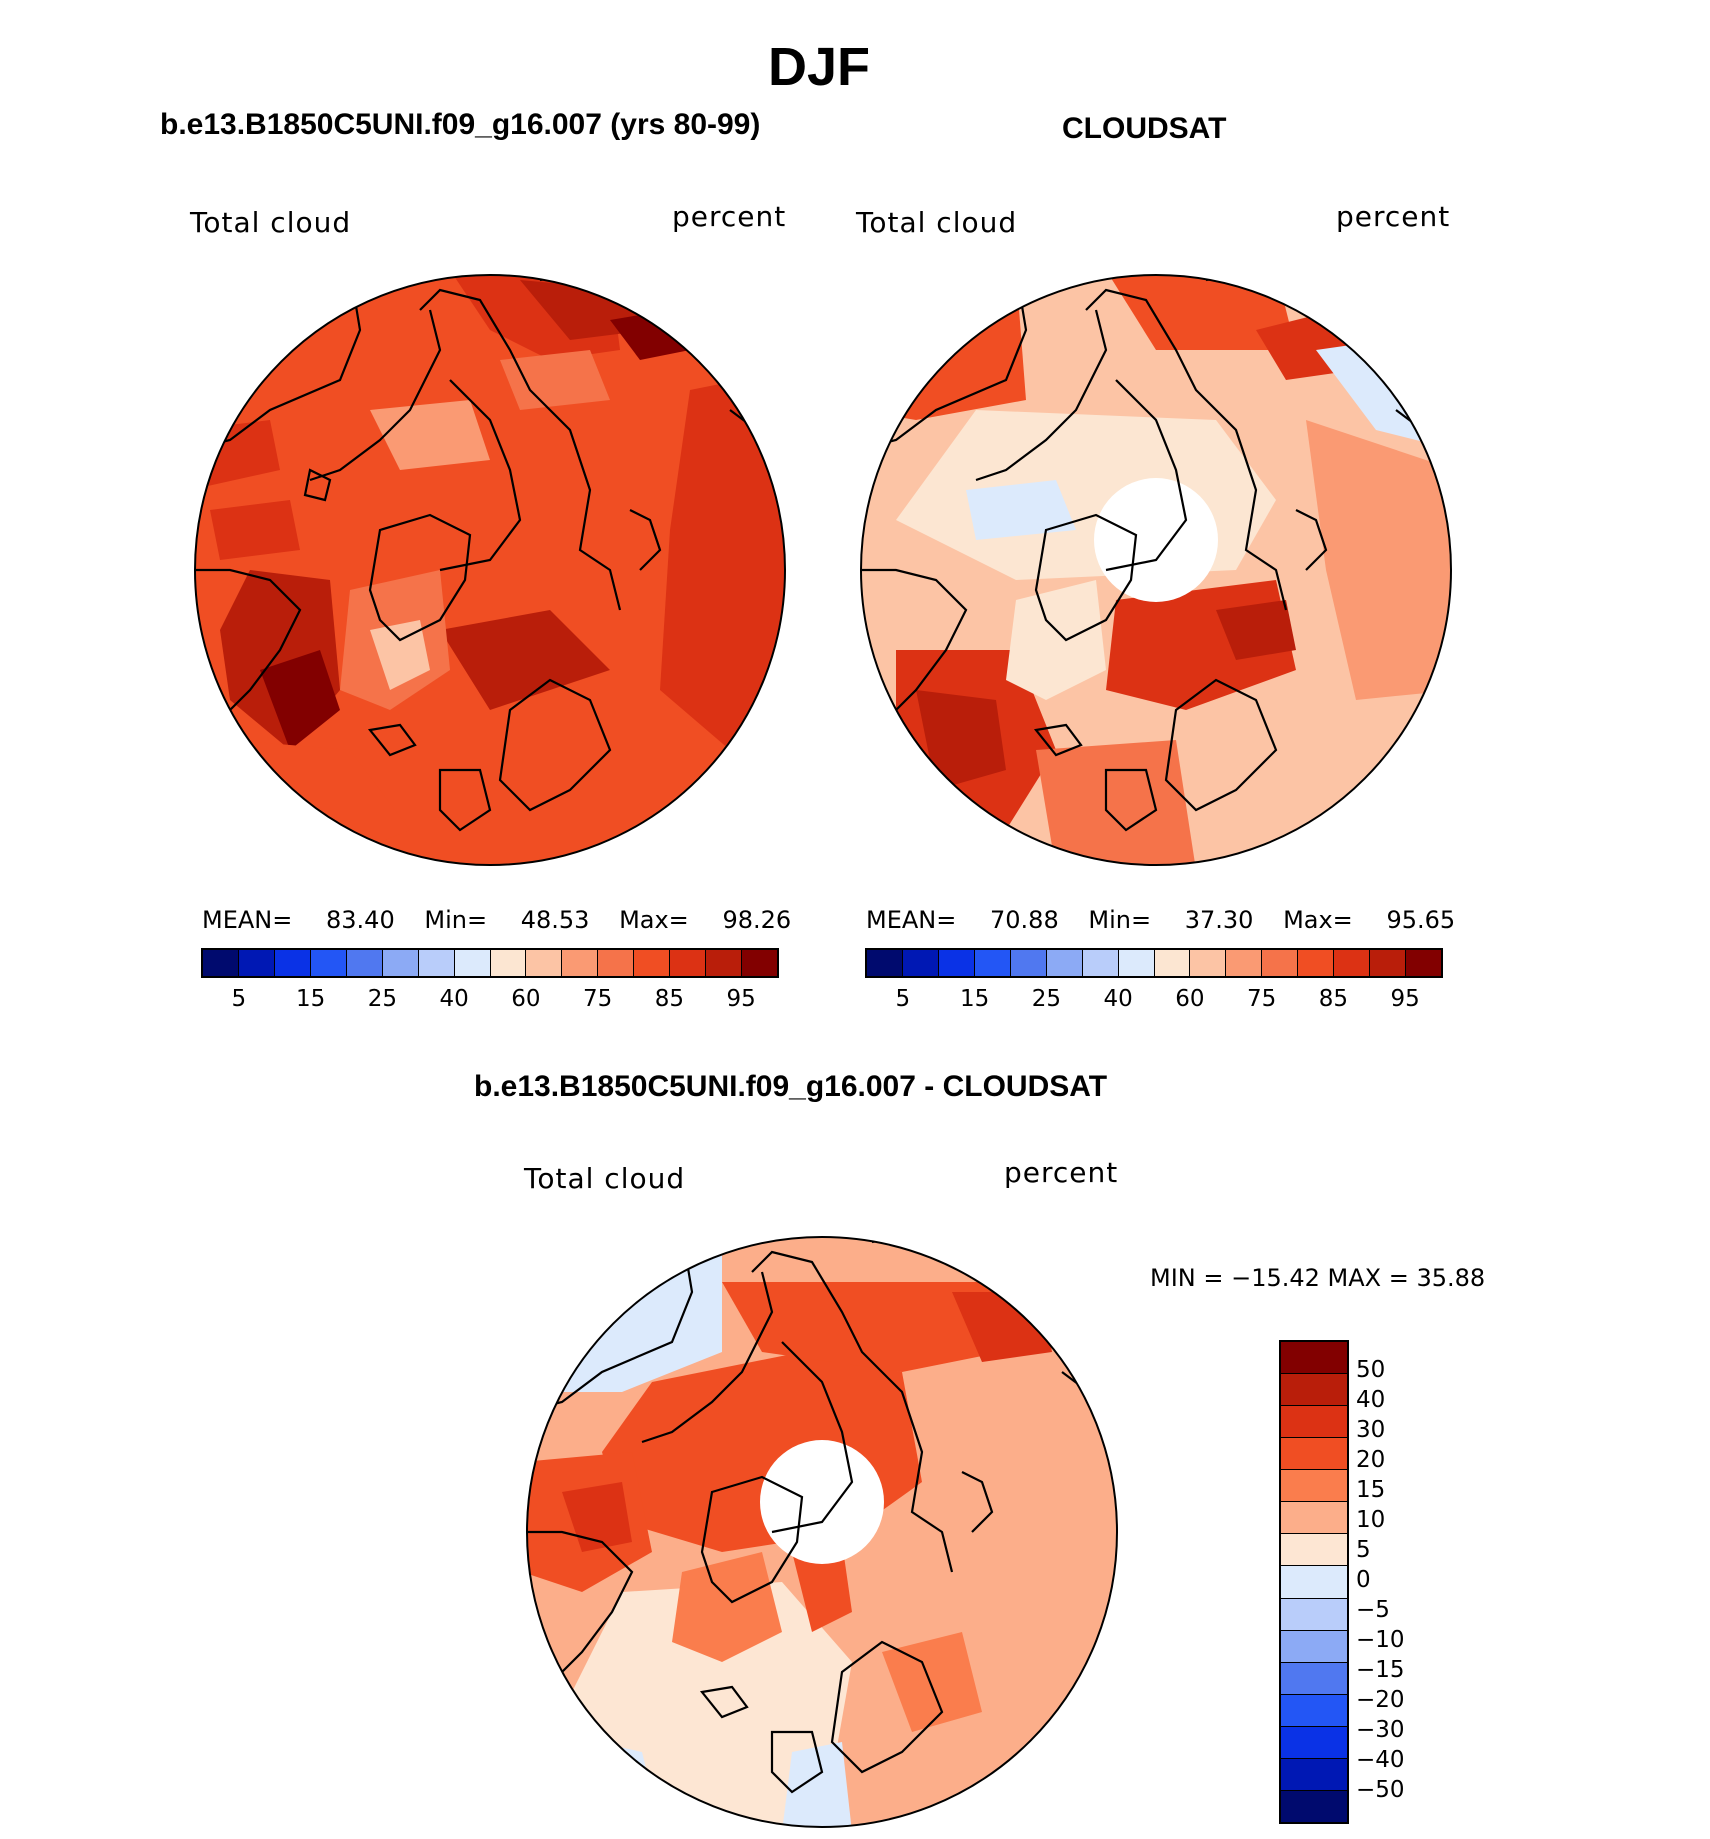 The image size is (1710, 1839). Describe the element at coordinates (937, 222) in the screenshot. I see `panel2-variable-label: Total cloud` at that location.